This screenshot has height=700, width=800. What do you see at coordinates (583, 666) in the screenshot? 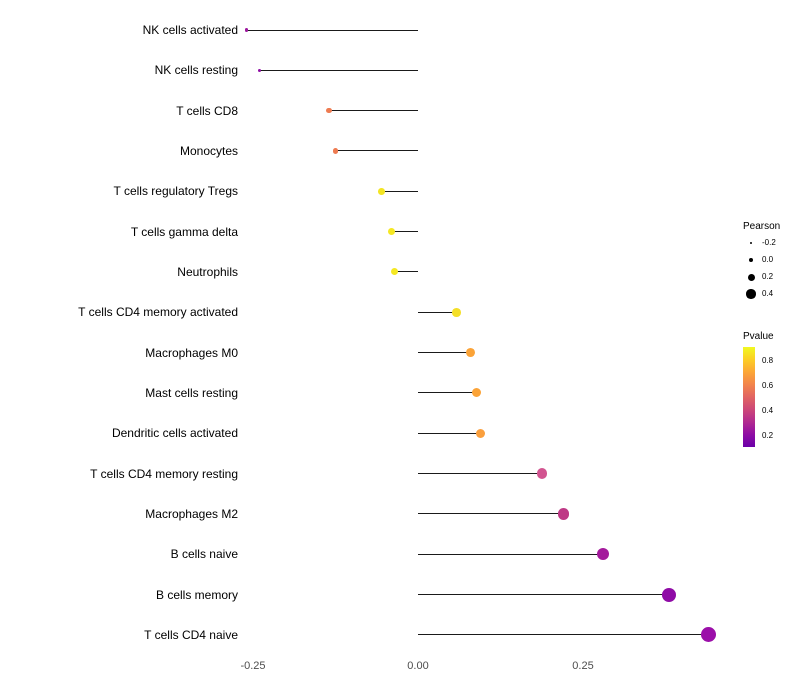
I see `x-axis-tick-label: 0.25` at bounding box center [583, 666].